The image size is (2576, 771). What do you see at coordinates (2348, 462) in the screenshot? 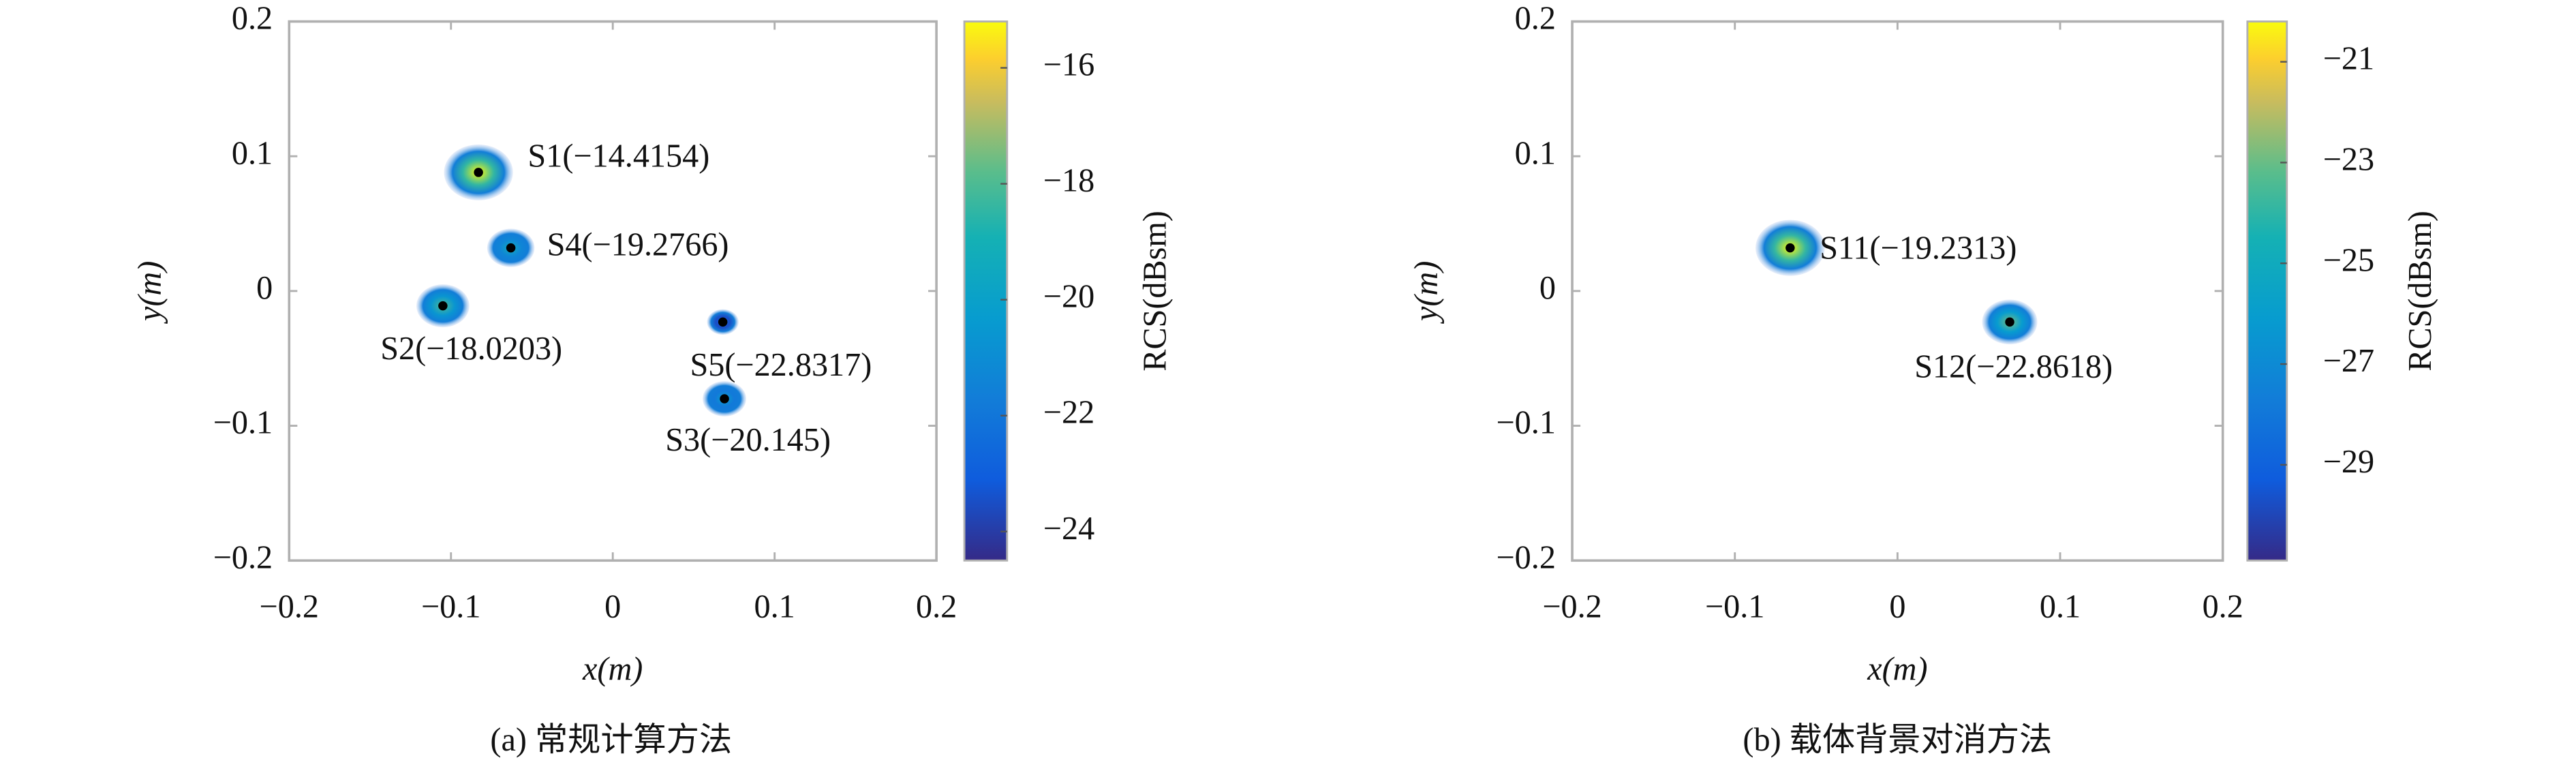
I see `colorbar-tick-label: −29` at bounding box center [2348, 462].